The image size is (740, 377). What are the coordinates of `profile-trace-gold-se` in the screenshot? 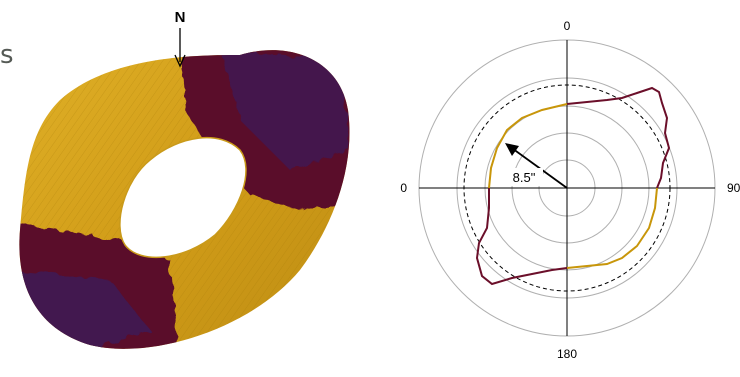 It's located at (612, 228).